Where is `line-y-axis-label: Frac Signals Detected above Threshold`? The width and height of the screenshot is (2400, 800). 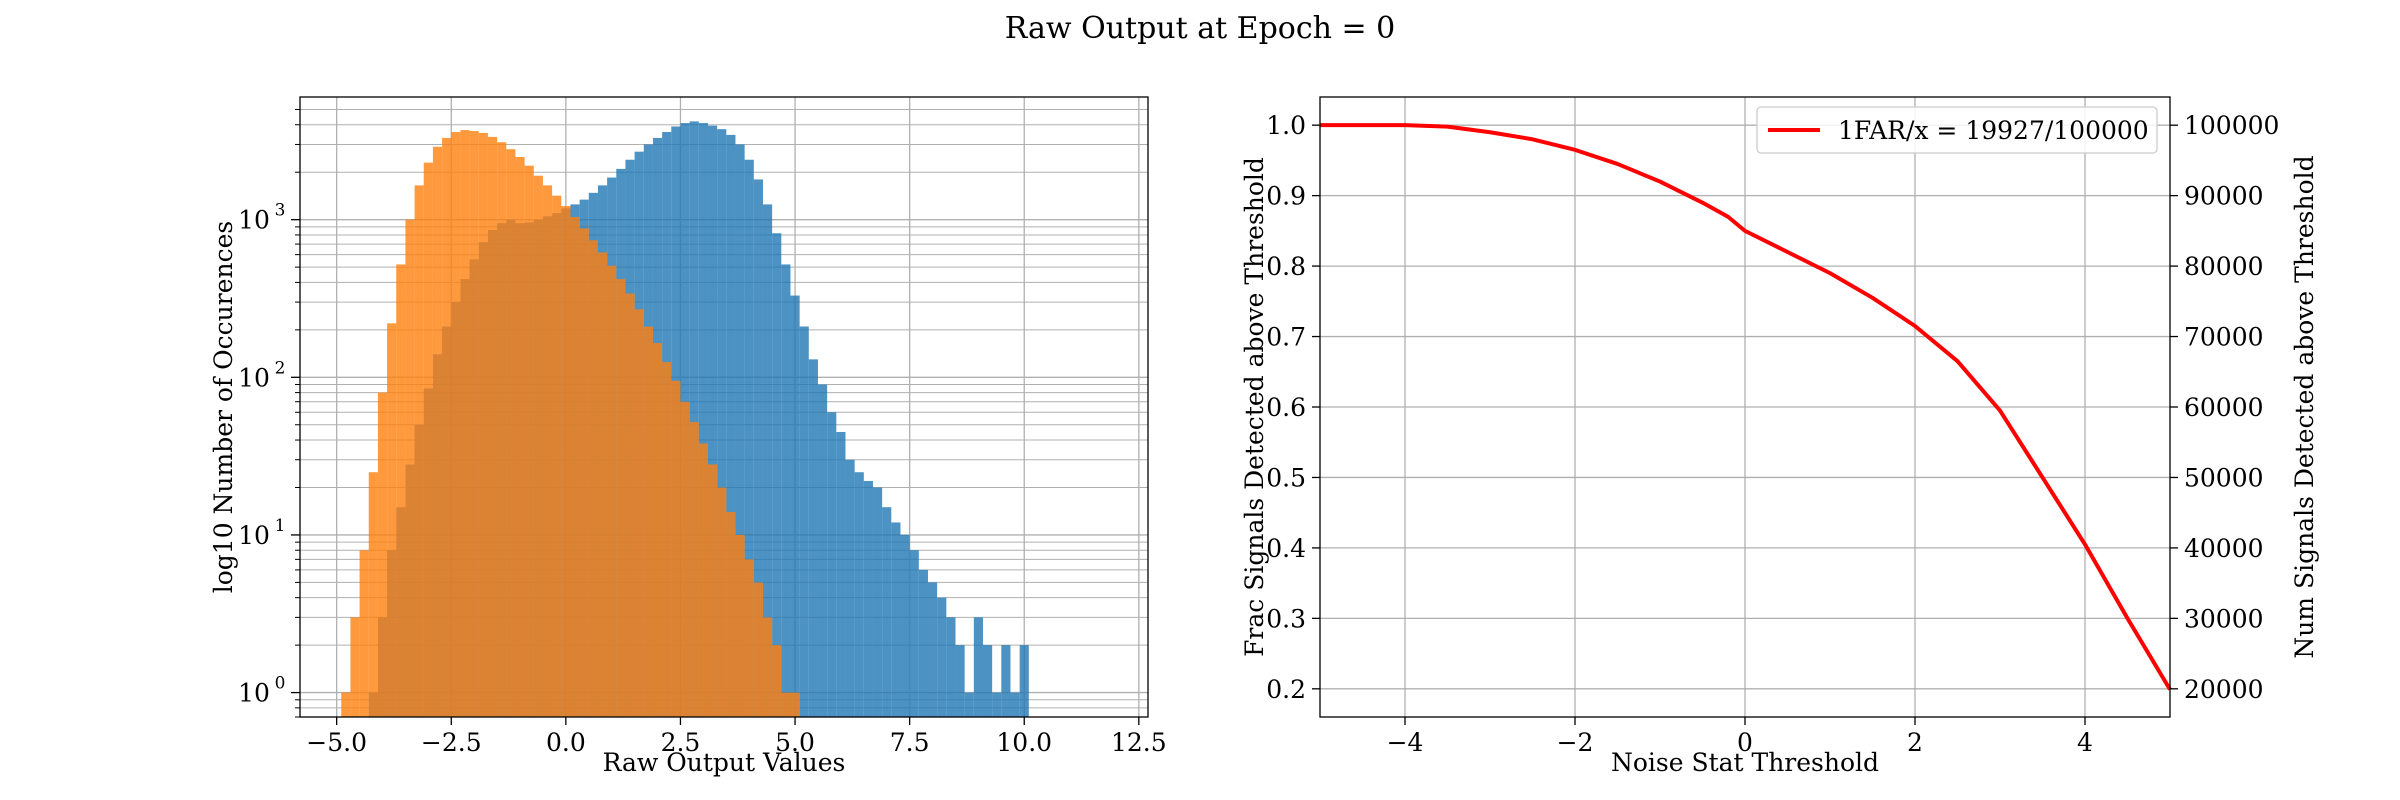
line-y-axis-label: Frac Signals Detected above Threshold is located at coordinates (1254, 407).